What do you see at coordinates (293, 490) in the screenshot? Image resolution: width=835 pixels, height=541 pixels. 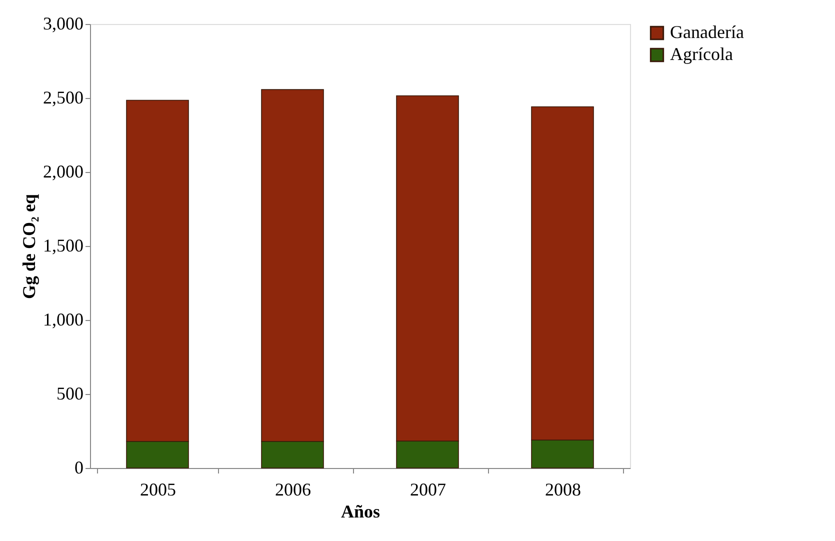 I see `x-tick-label: 2006` at bounding box center [293, 490].